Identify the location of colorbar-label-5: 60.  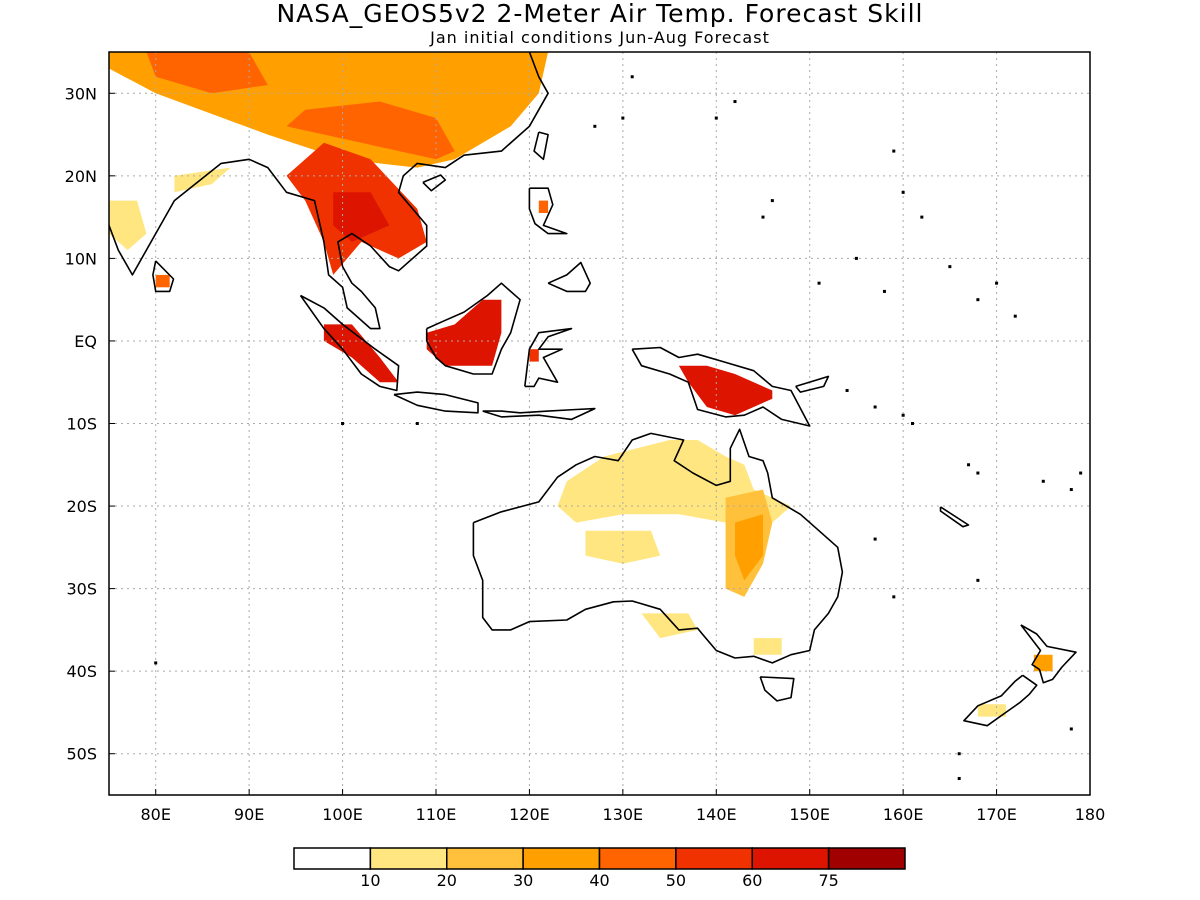
(752, 880).